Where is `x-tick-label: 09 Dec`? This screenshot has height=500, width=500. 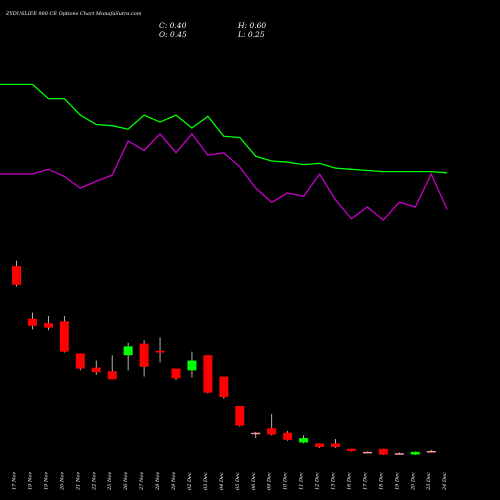 x-tick-label: 09 Dec is located at coordinates (270, 481).